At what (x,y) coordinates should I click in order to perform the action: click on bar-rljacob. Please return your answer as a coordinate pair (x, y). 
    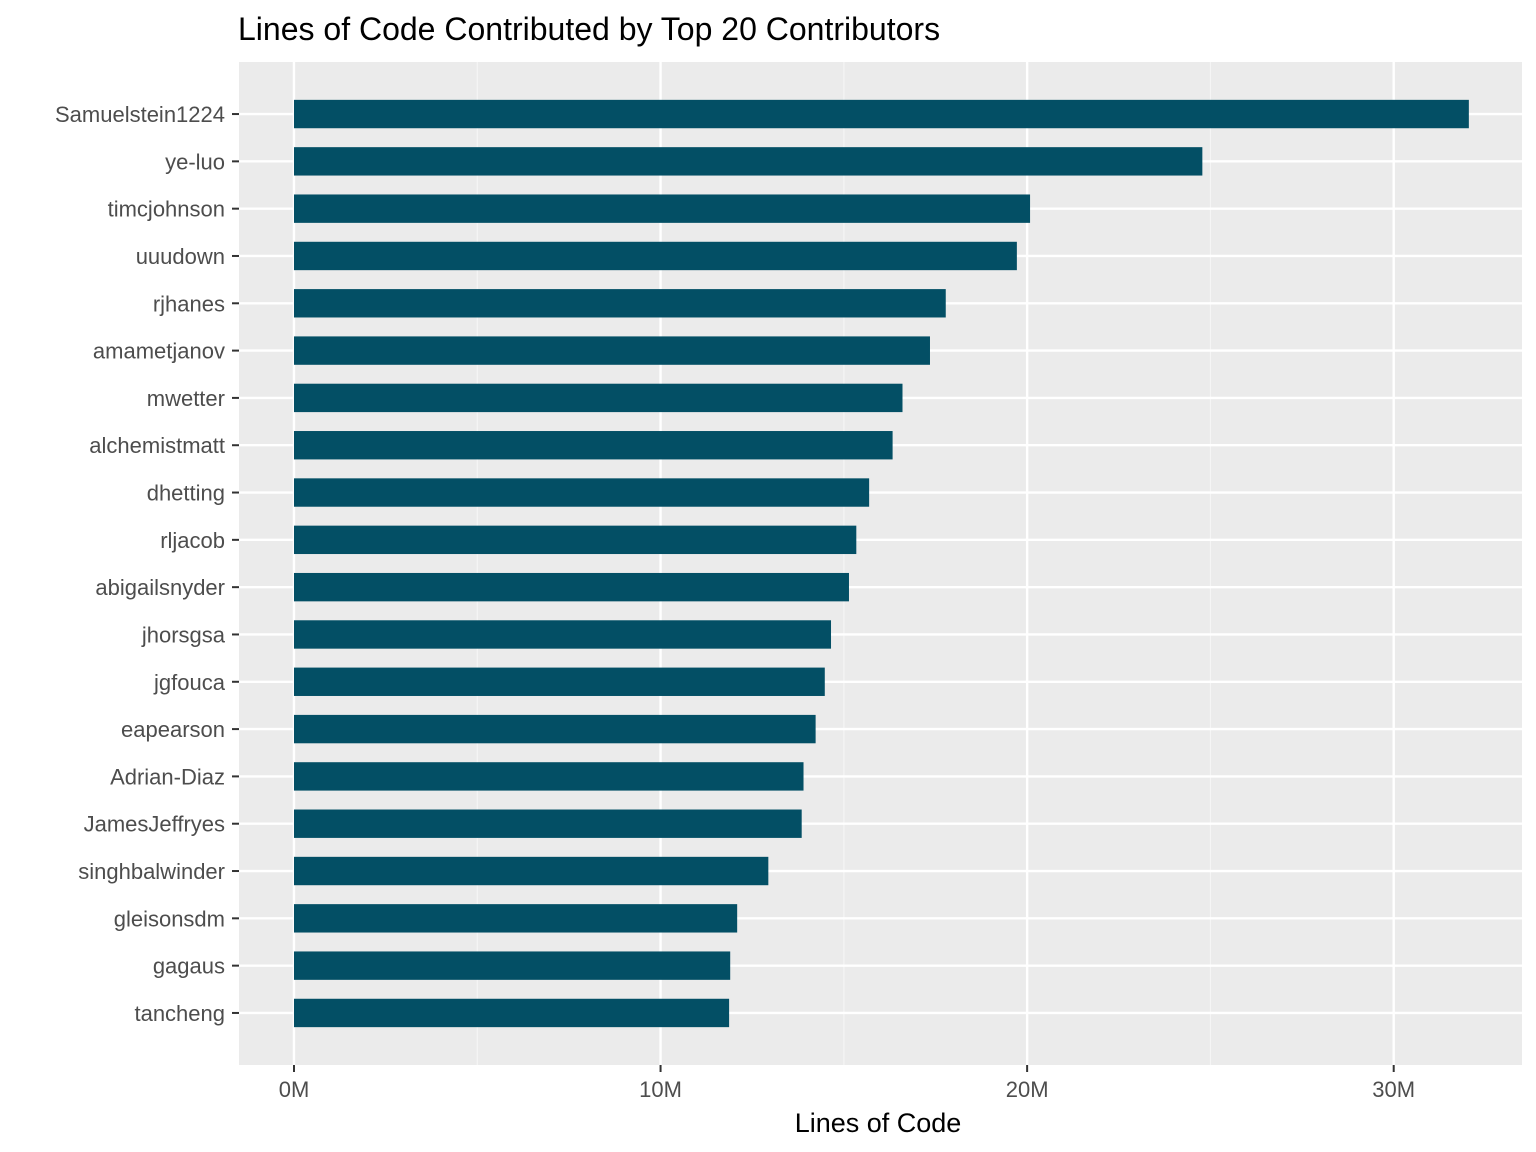
    Looking at the image, I should click on (575, 540).